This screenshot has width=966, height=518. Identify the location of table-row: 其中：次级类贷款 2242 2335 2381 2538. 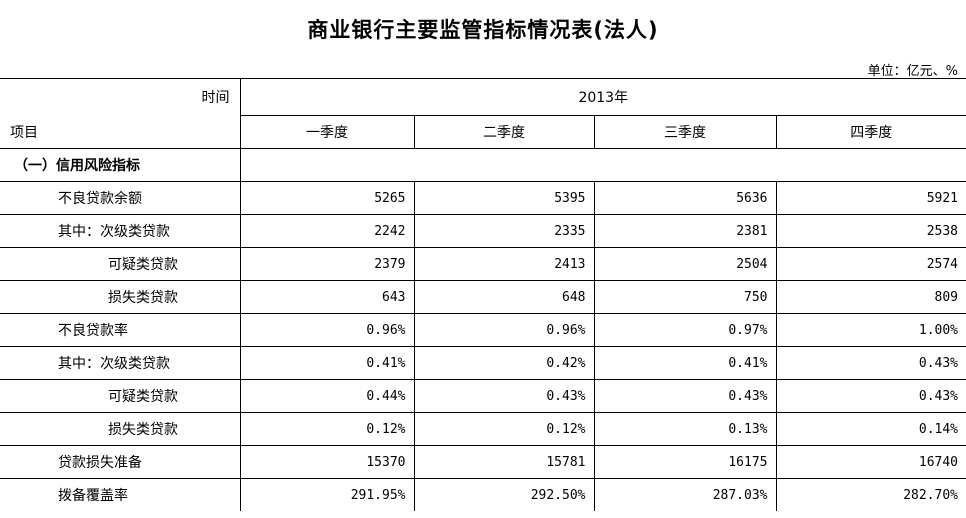
(483, 231).